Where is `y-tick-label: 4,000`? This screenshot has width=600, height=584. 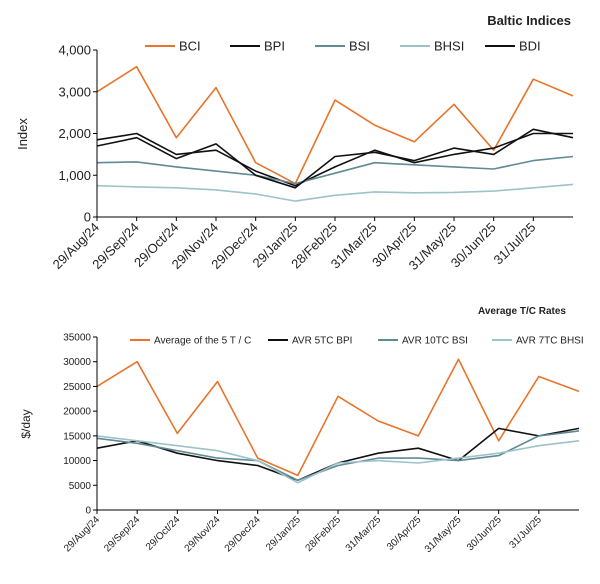 y-tick-label: 4,000 is located at coordinates (74, 50).